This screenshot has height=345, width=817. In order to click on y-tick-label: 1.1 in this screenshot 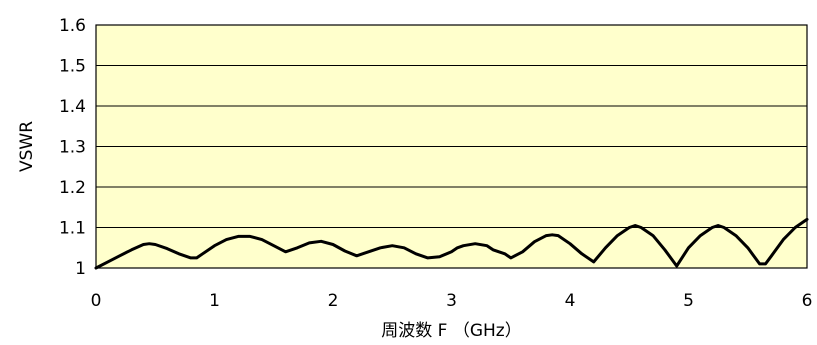, I will do `click(72, 229)`.